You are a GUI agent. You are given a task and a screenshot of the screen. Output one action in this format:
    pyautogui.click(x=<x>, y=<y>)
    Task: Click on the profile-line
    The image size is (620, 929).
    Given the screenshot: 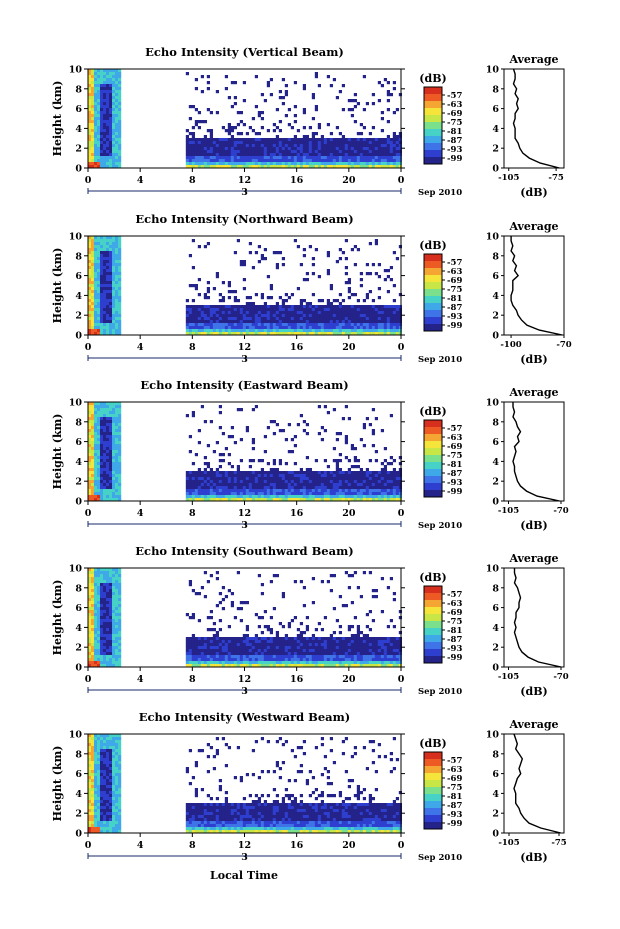 What is the action you would take?
    pyautogui.click(x=537, y=783)
    